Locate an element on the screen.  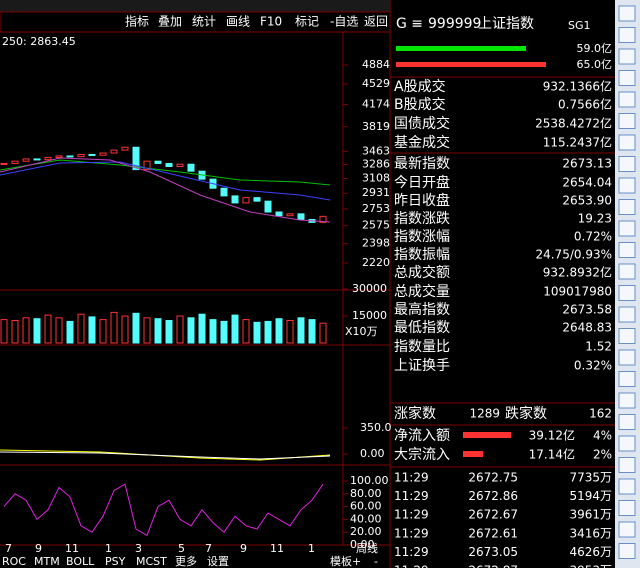
tab: PSY is located at coordinates (115, 561).